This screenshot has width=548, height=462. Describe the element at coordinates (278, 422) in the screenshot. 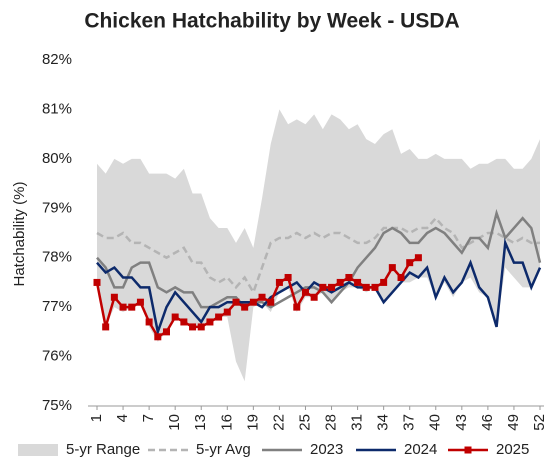

I see `x-tick-label: 22` at that location.